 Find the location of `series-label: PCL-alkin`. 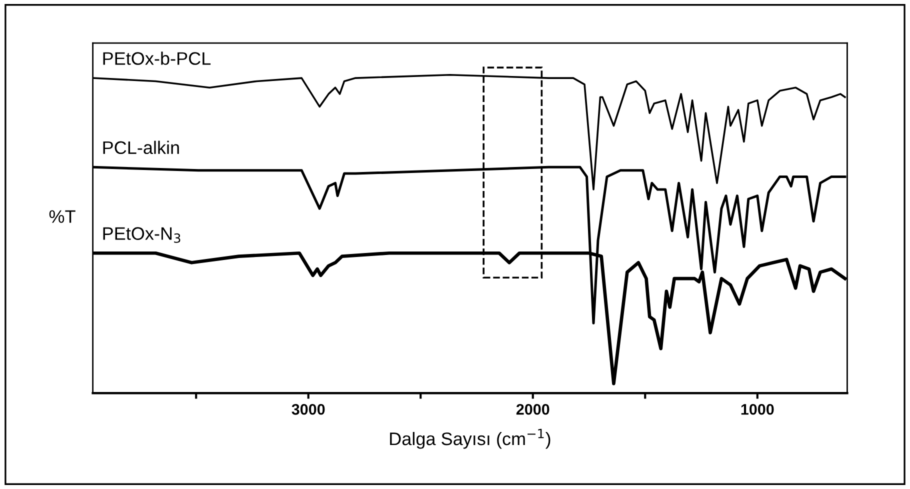

series-label: PCL-alkin is located at coordinates (141, 147).